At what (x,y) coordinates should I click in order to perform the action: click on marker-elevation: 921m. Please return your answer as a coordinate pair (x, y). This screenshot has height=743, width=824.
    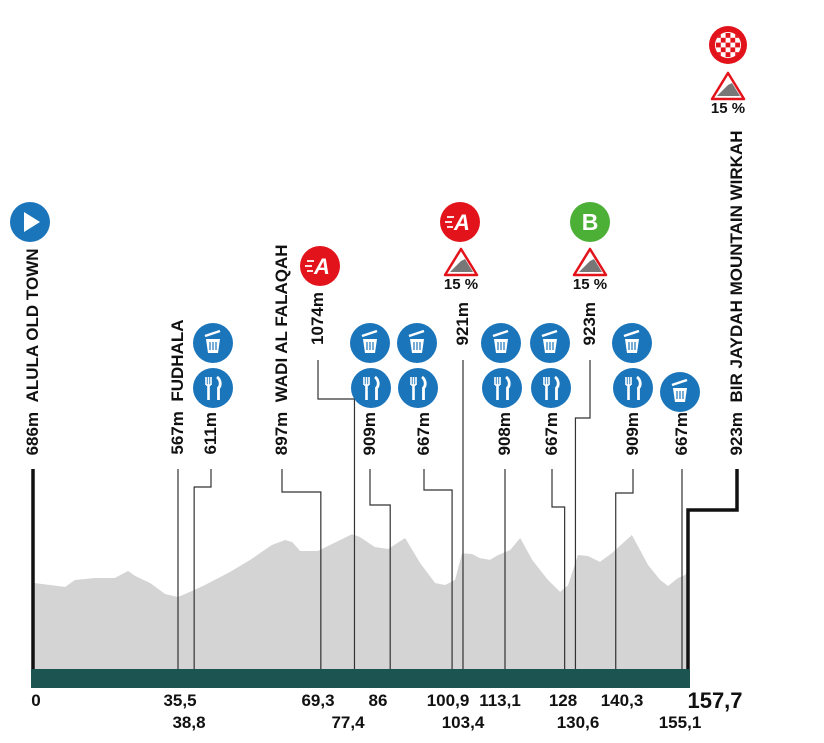
    Looking at the image, I should click on (462, 323).